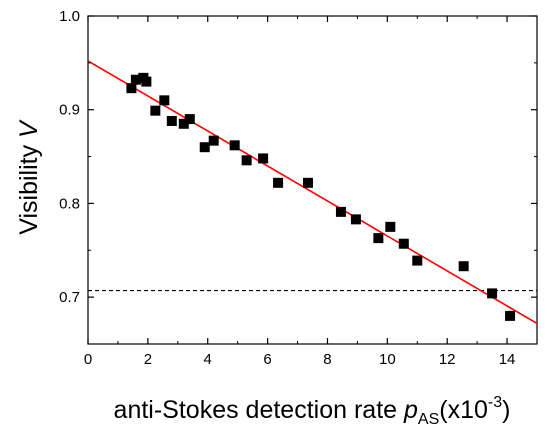  I want to click on x-tick-label: 8, so click(327, 359).